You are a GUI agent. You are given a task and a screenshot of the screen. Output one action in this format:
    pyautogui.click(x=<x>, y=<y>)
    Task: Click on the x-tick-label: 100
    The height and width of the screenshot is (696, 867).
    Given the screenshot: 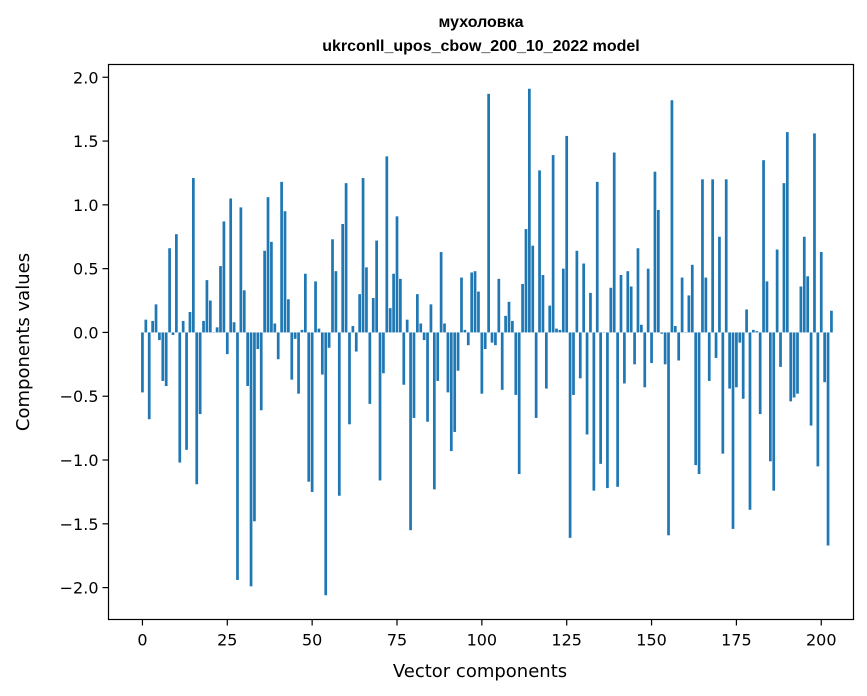 What is the action you would take?
    pyautogui.click(x=482, y=640)
    